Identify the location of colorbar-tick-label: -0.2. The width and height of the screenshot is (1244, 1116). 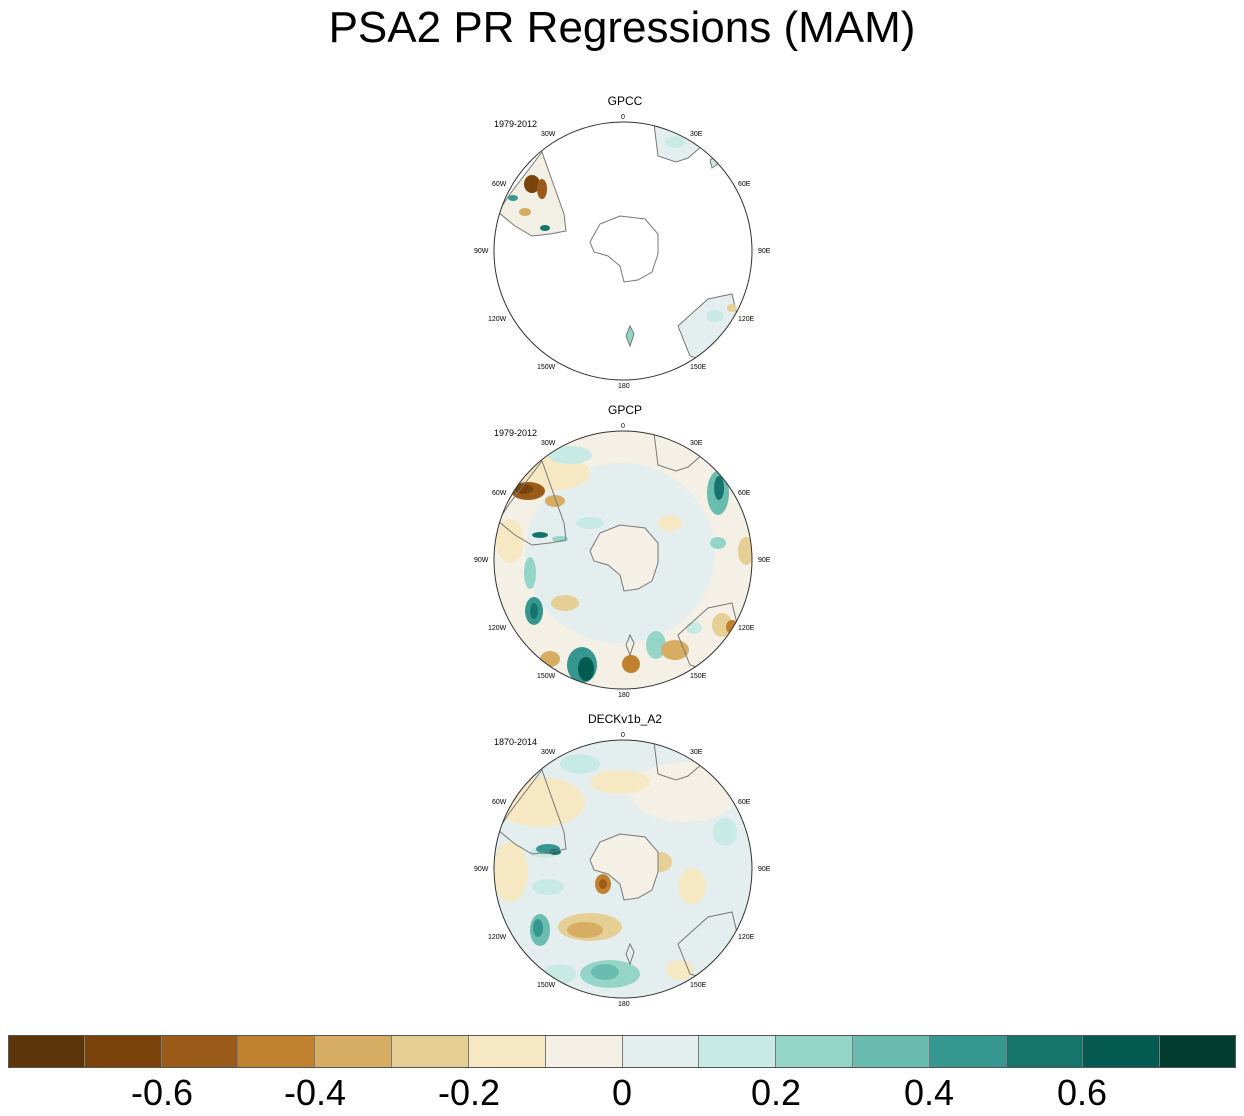
(469, 1092).